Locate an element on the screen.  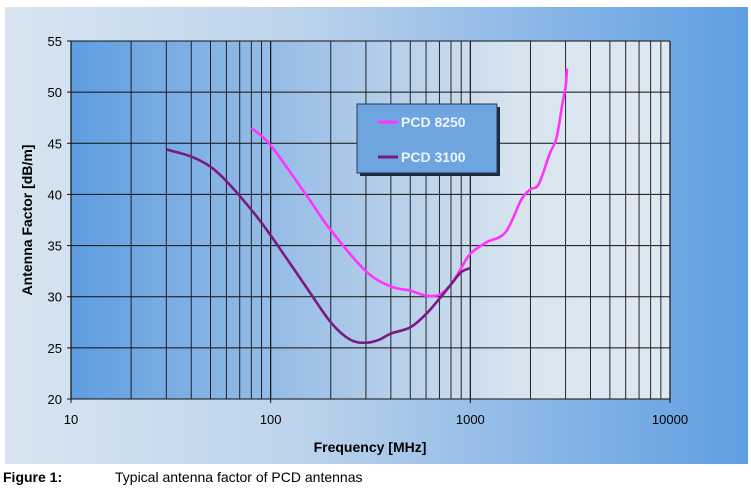
y-tick-label: 55 is located at coordinates (55, 41).